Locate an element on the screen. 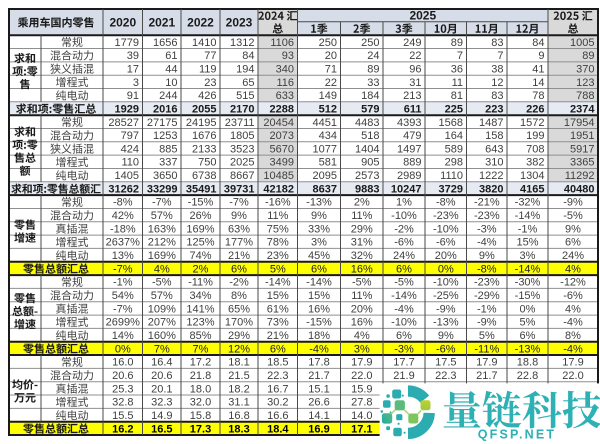  svg-text: -2% is located at coordinates (404, 229).